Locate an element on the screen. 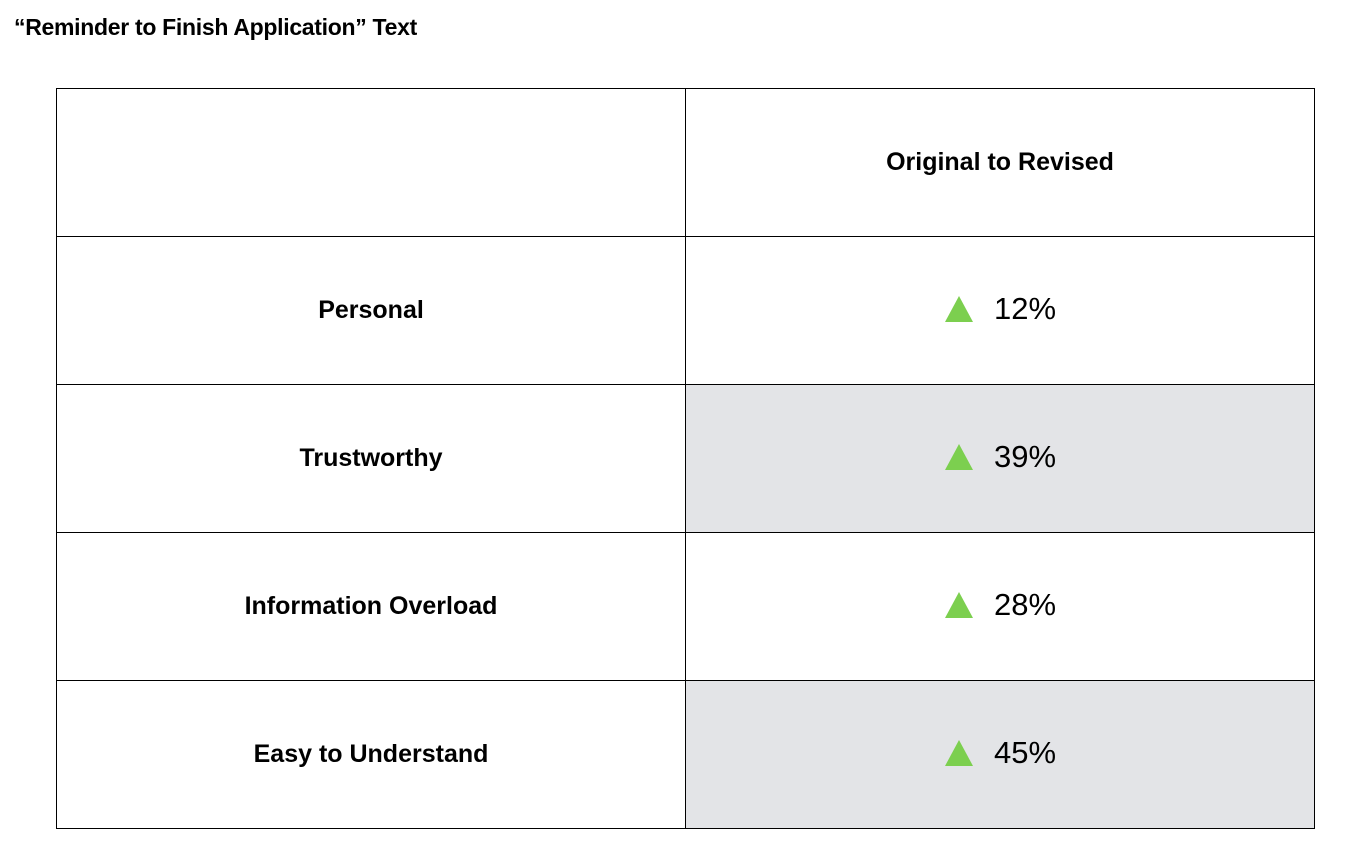 The width and height of the screenshot is (1372, 862). value-wrap: 45% is located at coordinates (1000, 753).